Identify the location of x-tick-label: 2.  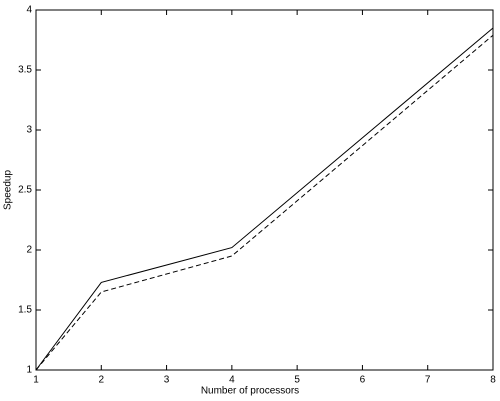
(102, 380).